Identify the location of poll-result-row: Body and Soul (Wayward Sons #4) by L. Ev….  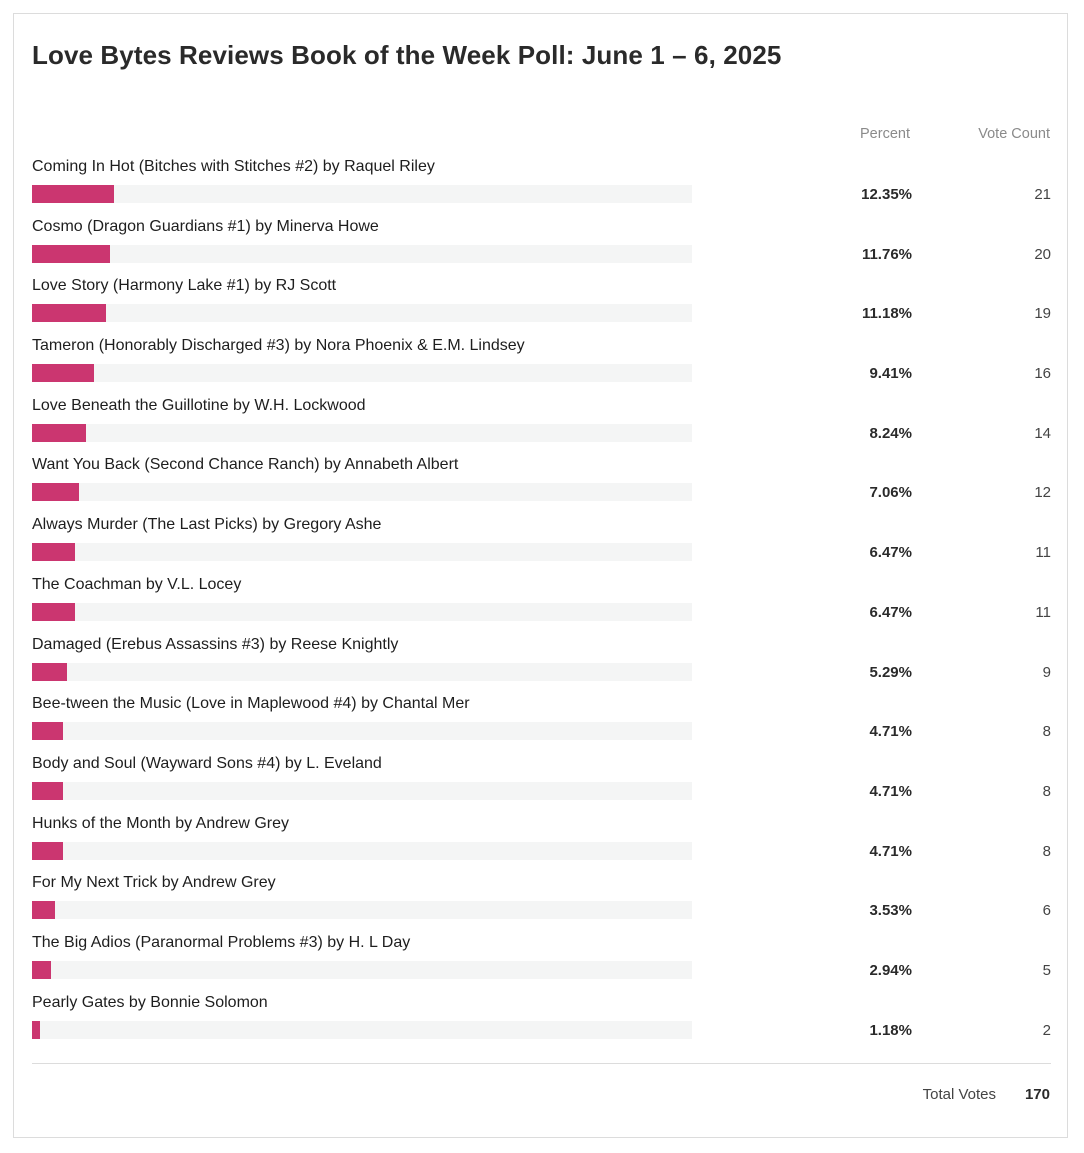
(541, 780).